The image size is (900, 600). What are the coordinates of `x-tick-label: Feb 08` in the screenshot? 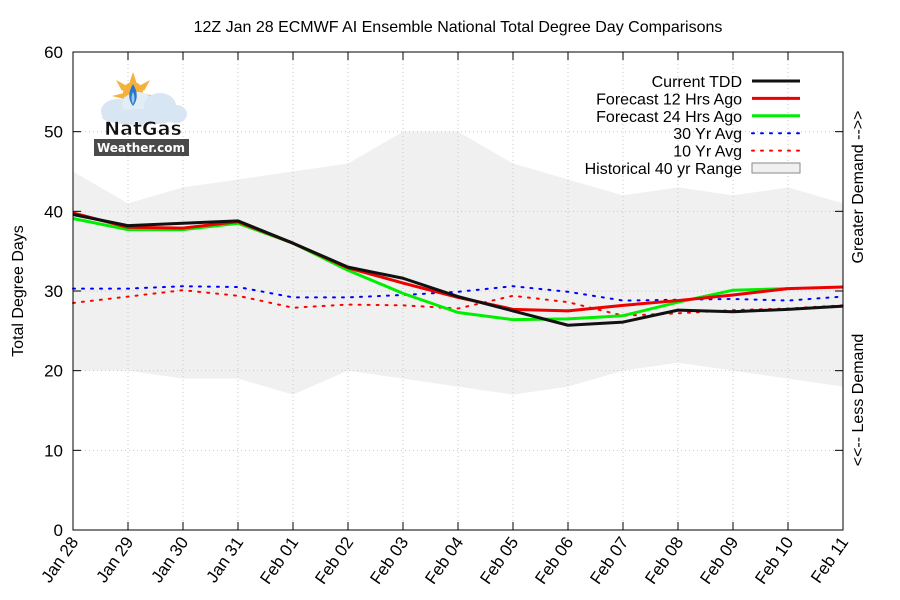 It's located at (664, 560).